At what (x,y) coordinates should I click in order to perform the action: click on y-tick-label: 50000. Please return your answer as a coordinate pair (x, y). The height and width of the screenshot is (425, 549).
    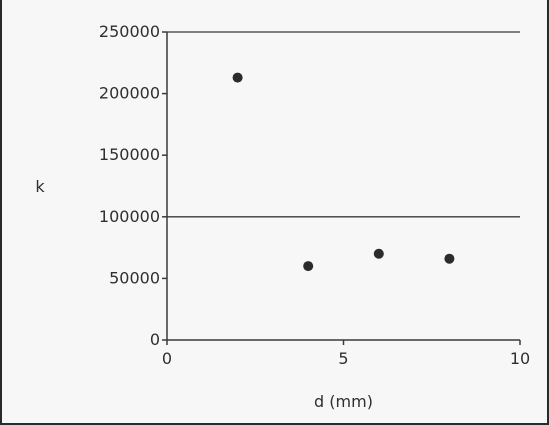
    Looking at the image, I should click on (134, 277).